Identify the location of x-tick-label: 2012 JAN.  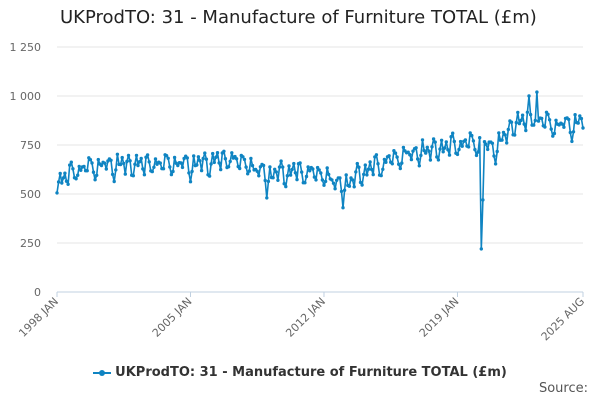
(305, 317).